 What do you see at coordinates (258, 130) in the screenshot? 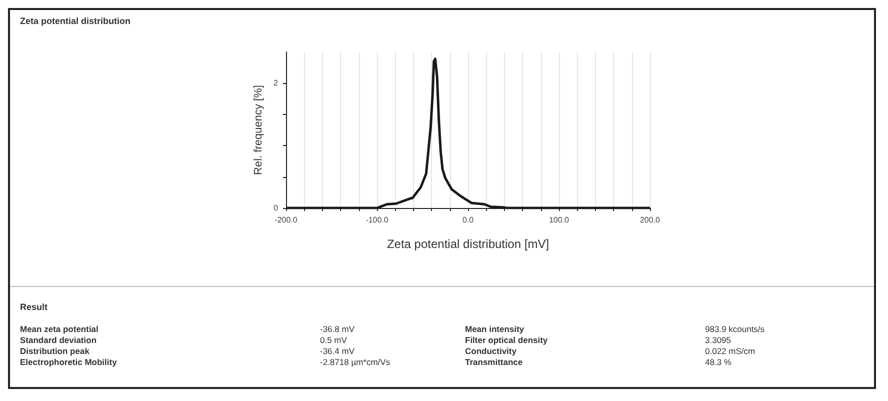
I see `y-axis-title: Rel. frequency [%]` at bounding box center [258, 130].